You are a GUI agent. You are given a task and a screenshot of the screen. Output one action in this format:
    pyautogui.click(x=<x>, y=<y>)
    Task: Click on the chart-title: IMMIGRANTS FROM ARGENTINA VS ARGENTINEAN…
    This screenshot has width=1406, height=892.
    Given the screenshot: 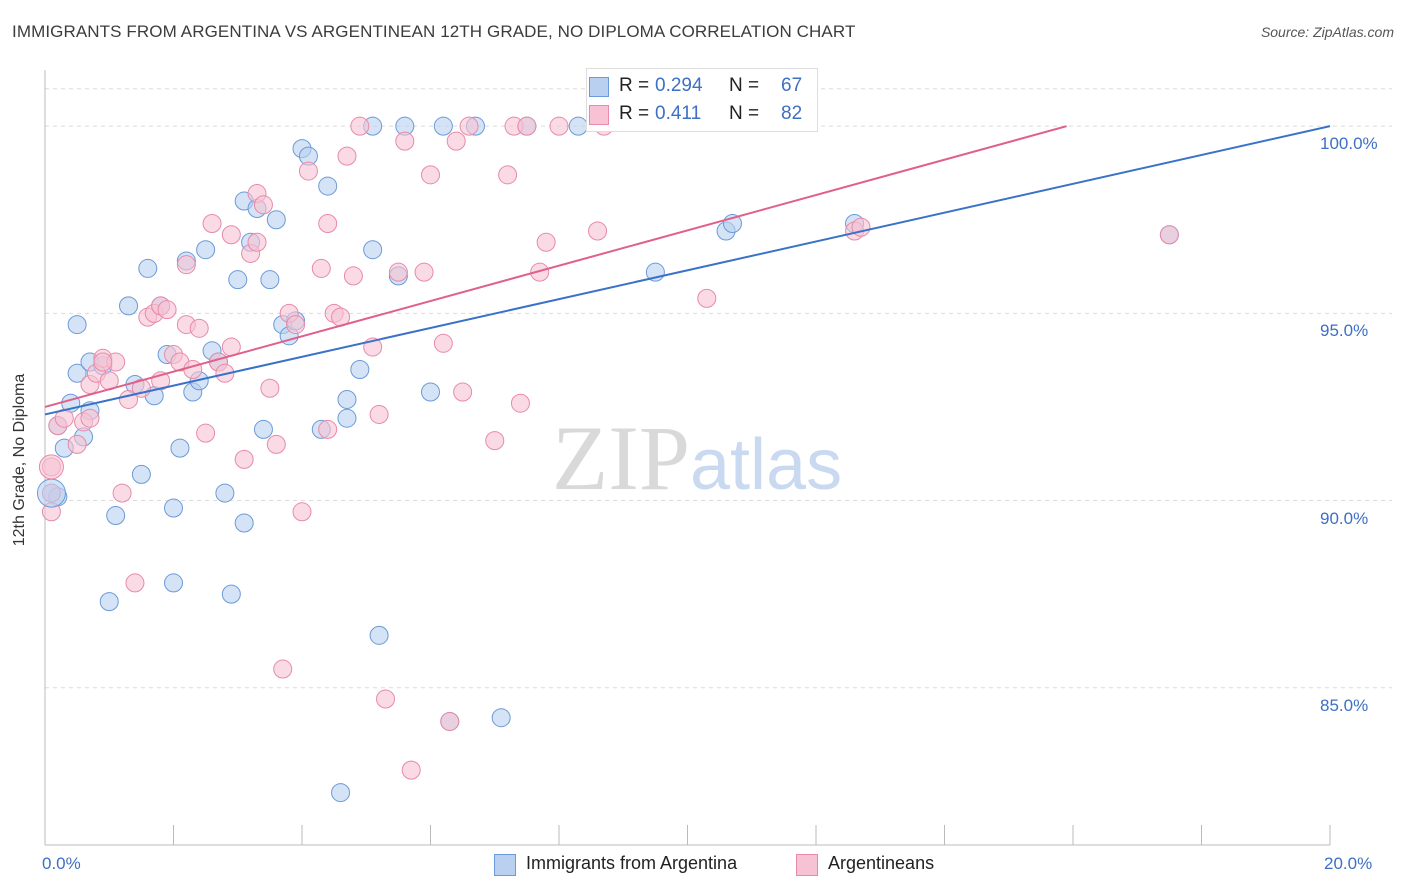 What is the action you would take?
    pyautogui.click(x=434, y=31)
    